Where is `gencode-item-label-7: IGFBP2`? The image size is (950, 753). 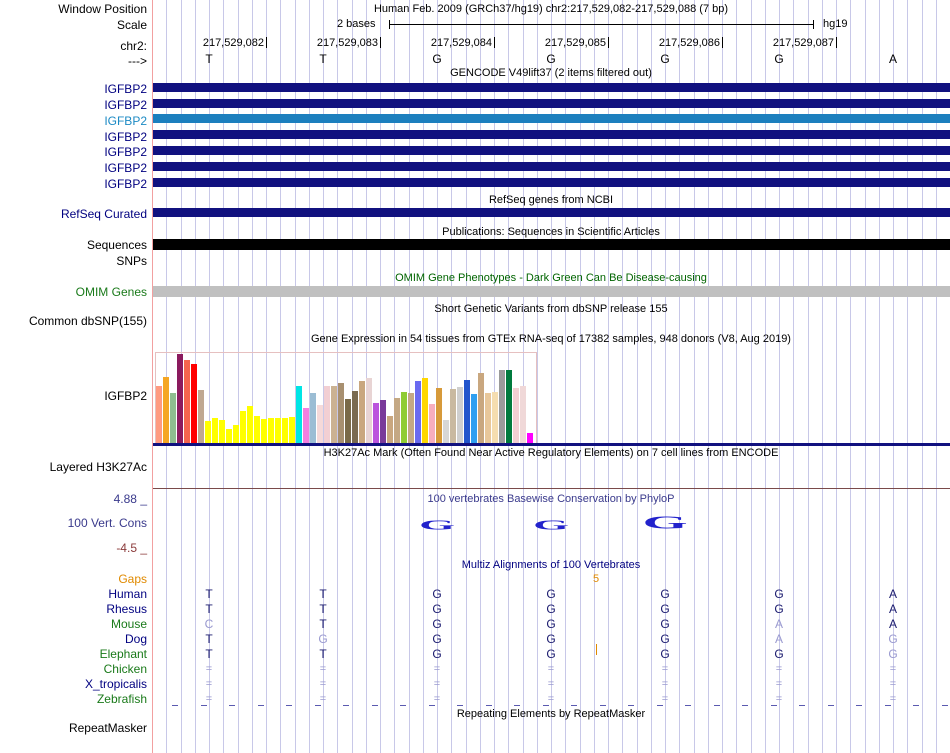 gencode-item-label-7: IGFBP2 is located at coordinates (125, 184).